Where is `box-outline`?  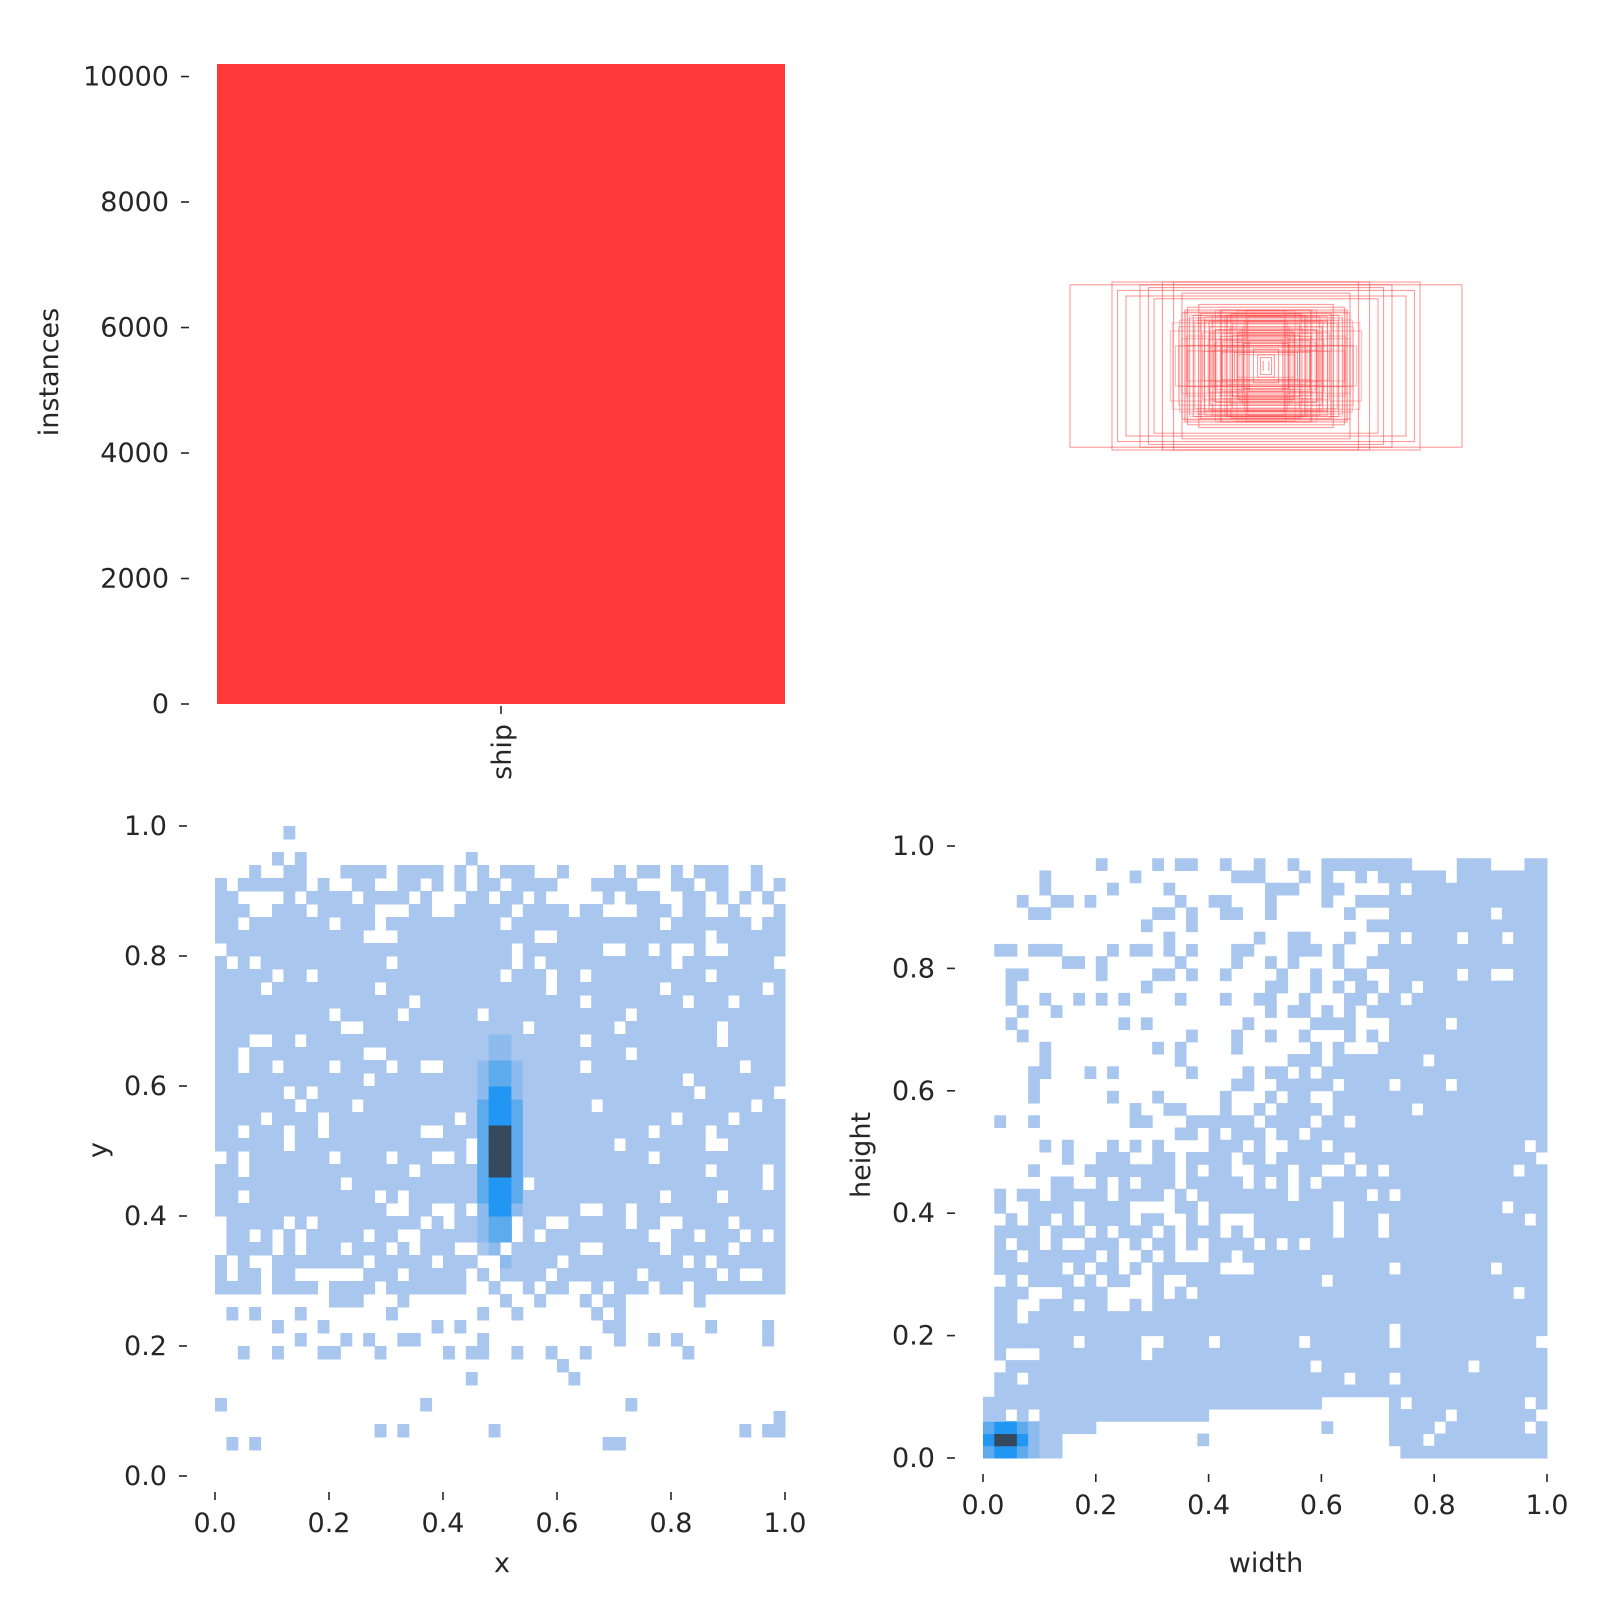 box-outline is located at coordinates (1266, 366).